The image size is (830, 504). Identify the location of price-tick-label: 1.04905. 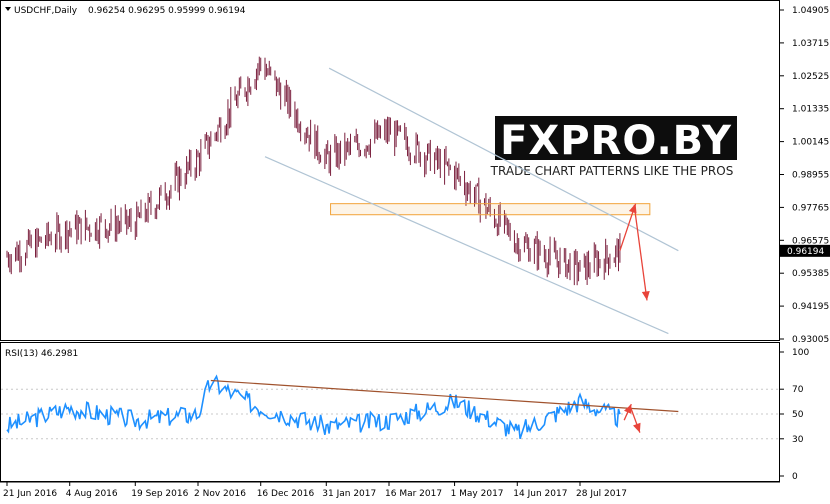
(810, 11).